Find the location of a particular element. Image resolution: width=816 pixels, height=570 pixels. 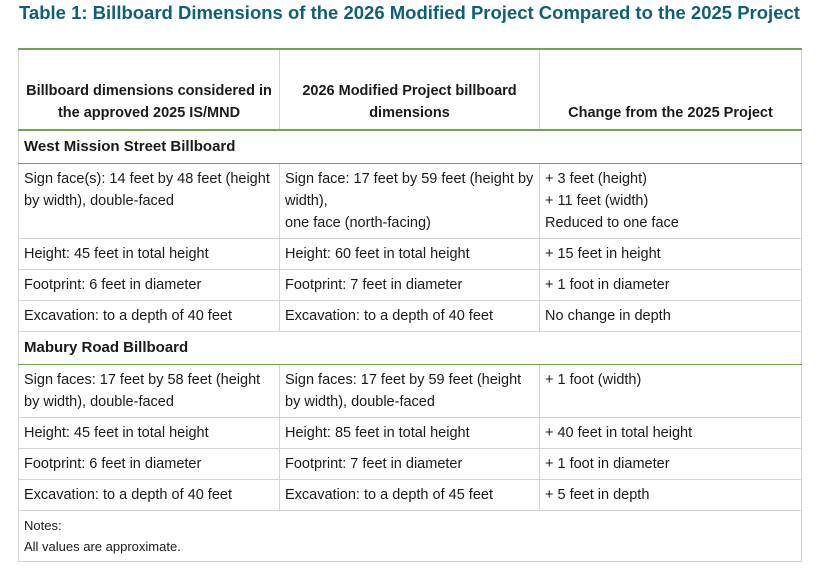

notes-row: Notes: All values are approximate. is located at coordinates (410, 536).